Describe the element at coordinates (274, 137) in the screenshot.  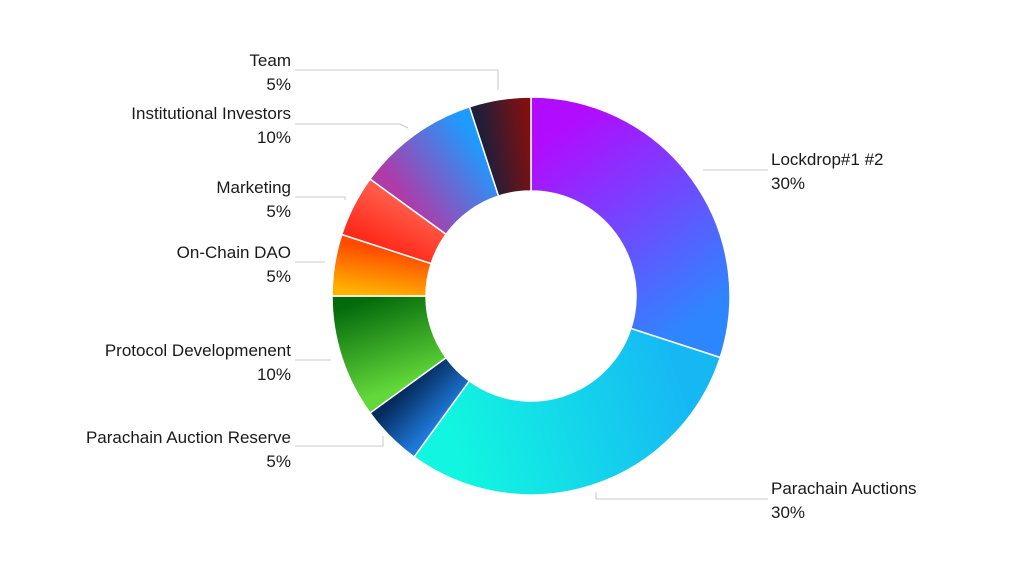
I see `slice-percent-institutional-investors: 10%` at that location.